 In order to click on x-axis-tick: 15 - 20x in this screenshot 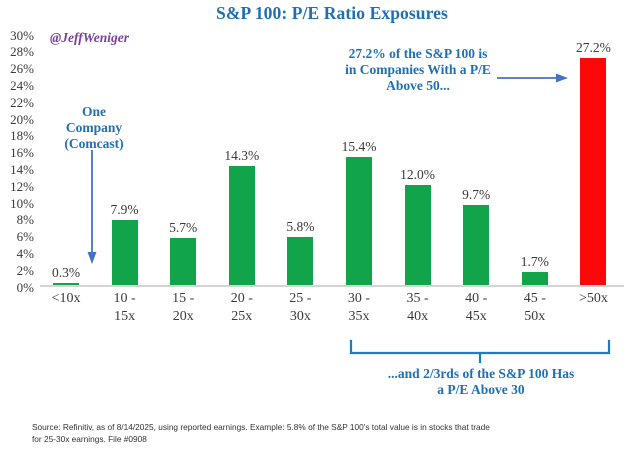, I will do `click(183, 307)`.